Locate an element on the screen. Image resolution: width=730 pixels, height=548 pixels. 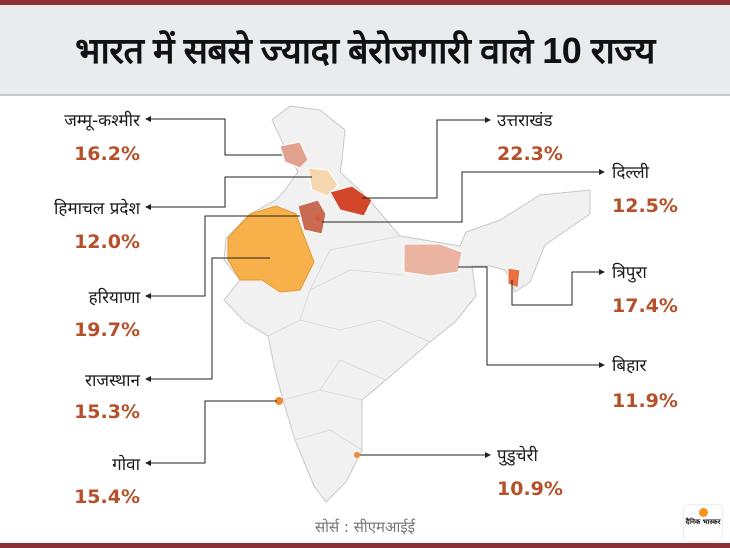
value-delhi: 12.5% is located at coordinates (645, 206).